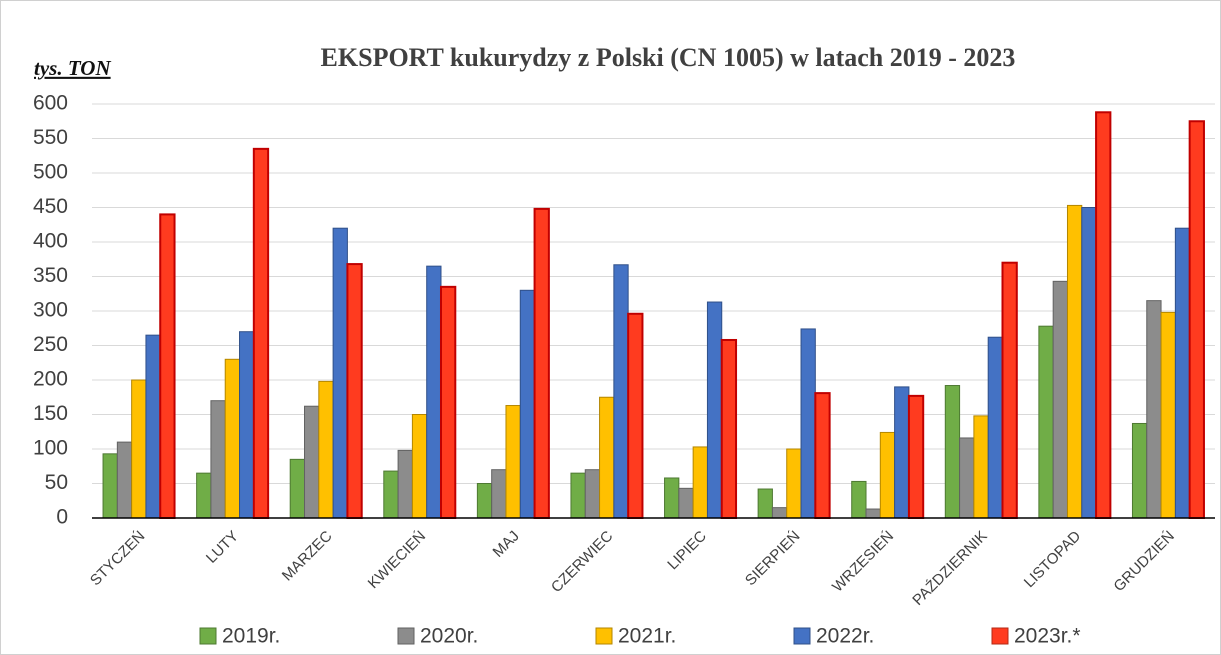  What do you see at coordinates (647, 636) in the screenshot?
I see `legend-label: 2021r.` at bounding box center [647, 636].